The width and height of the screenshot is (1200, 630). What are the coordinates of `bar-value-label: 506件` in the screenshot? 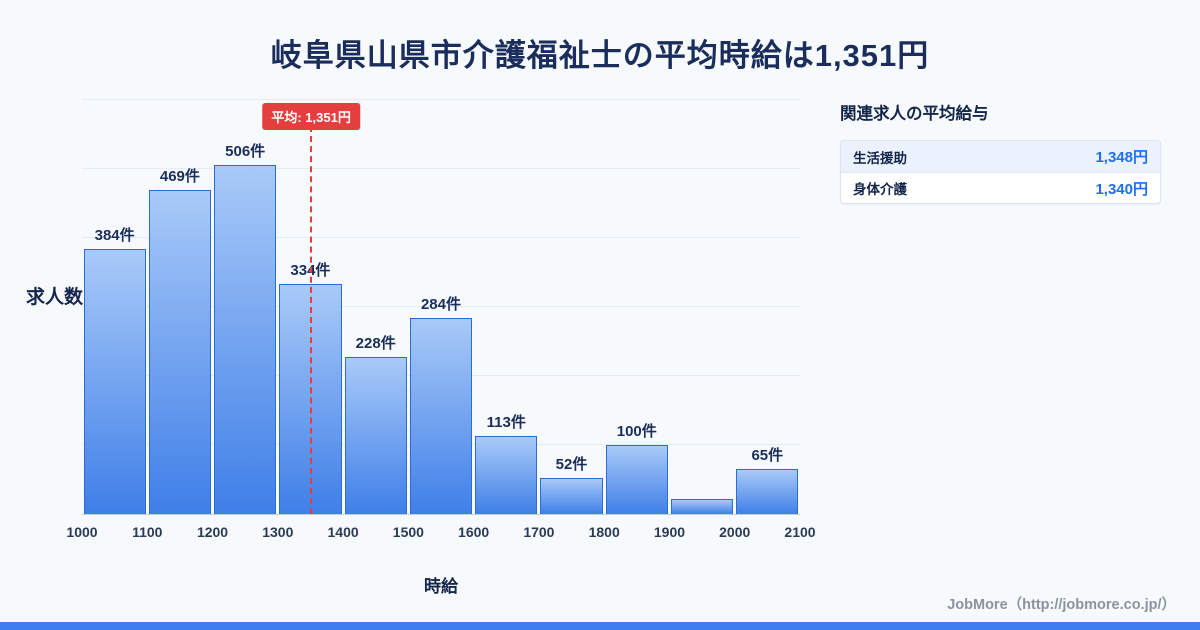 It's located at (245, 151).